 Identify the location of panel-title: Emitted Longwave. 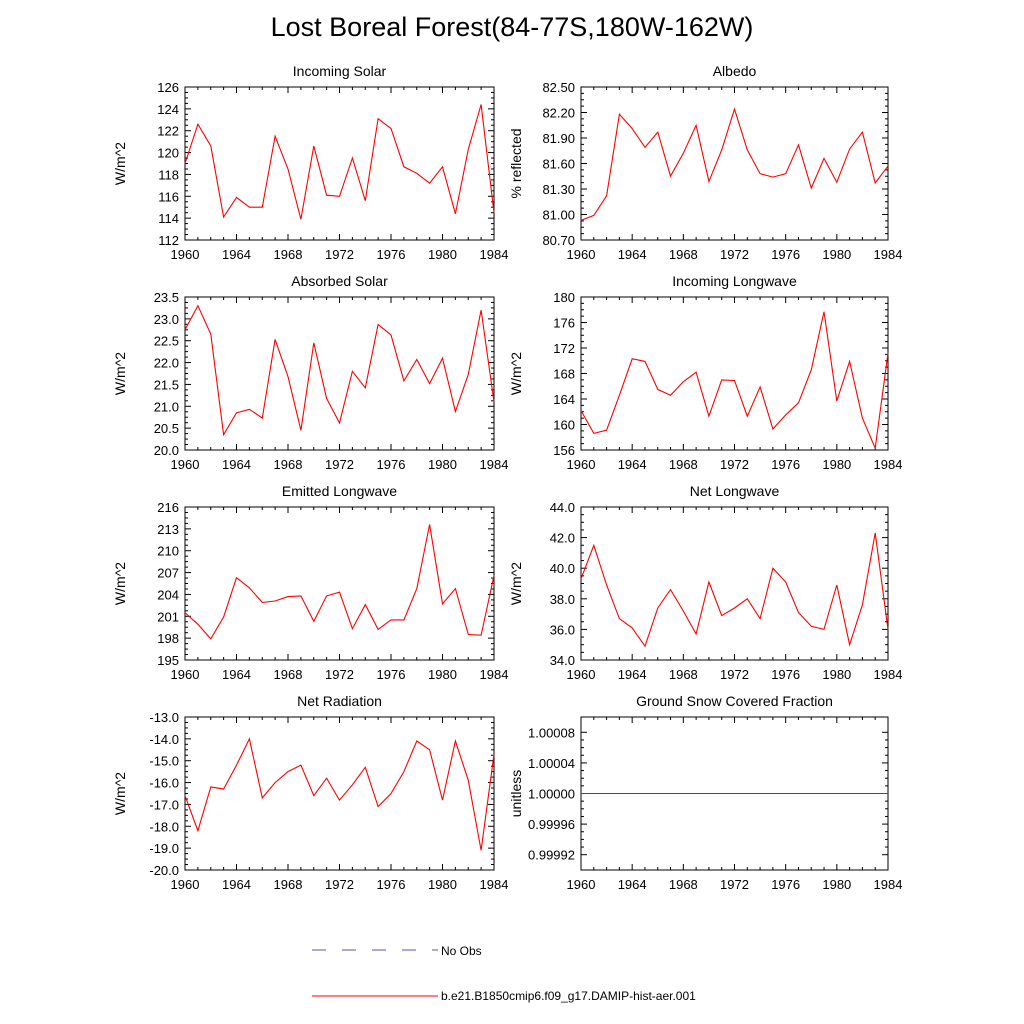
(339, 491).